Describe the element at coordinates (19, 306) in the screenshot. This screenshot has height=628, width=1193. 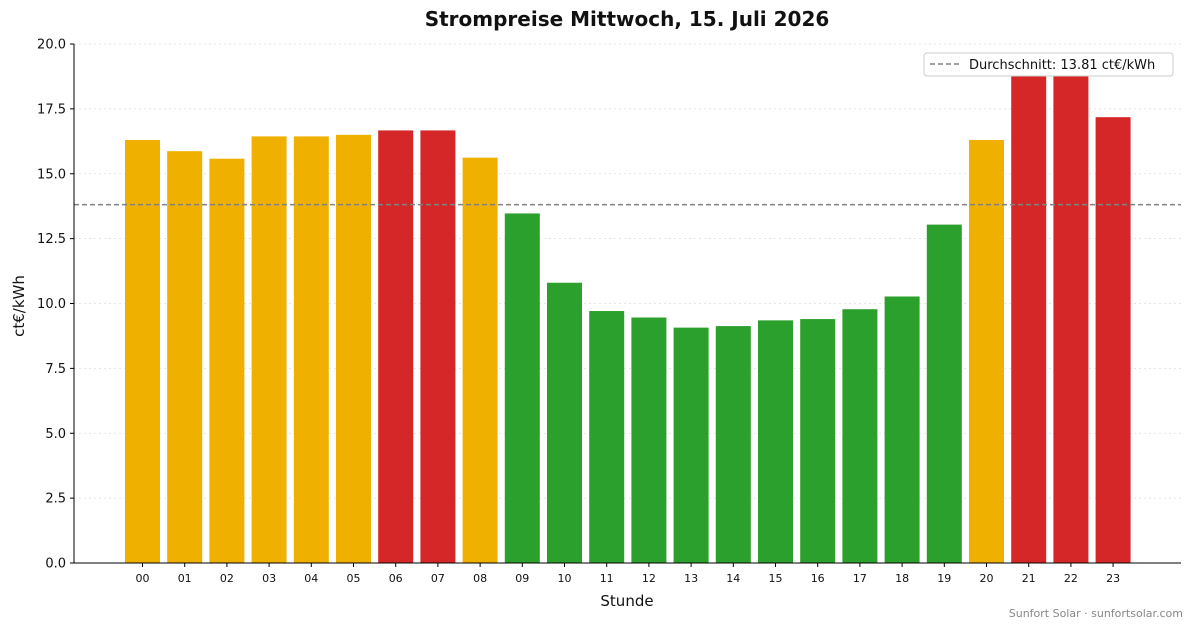
I see `y-axis-label: ct€/kWh` at that location.